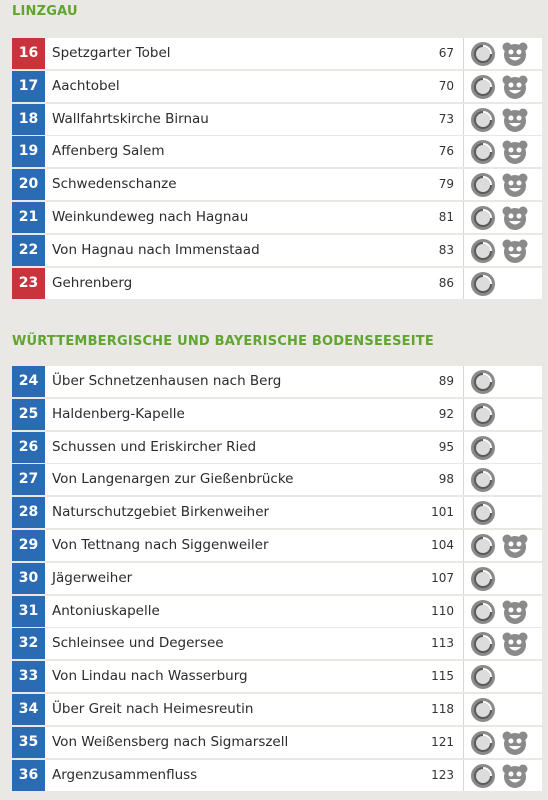 This screenshot has width=548, height=800. Describe the element at coordinates (28, 742) in the screenshot. I see `route-number: 35` at that location.